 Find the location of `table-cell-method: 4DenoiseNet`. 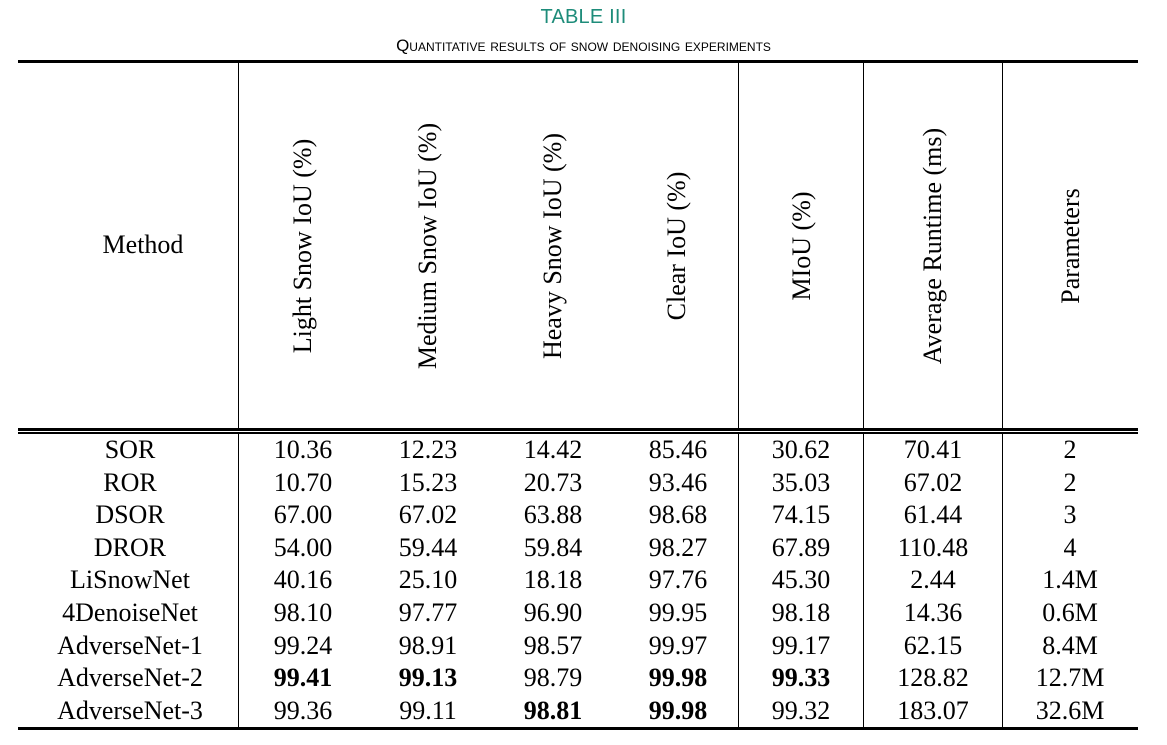

table-cell-method: 4DenoiseNet is located at coordinates (130, 612).